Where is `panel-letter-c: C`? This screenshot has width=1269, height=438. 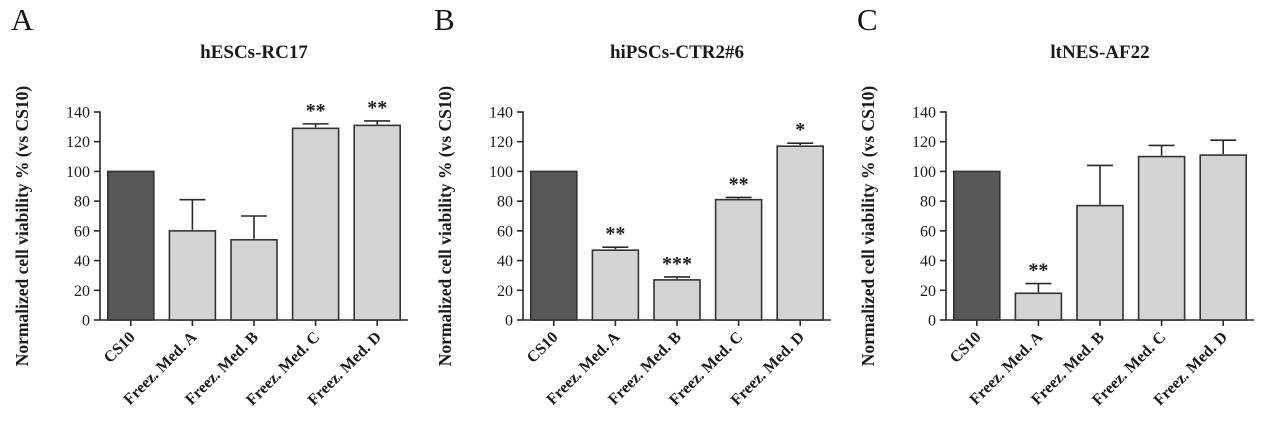
panel-letter-c: C is located at coordinates (867, 19).